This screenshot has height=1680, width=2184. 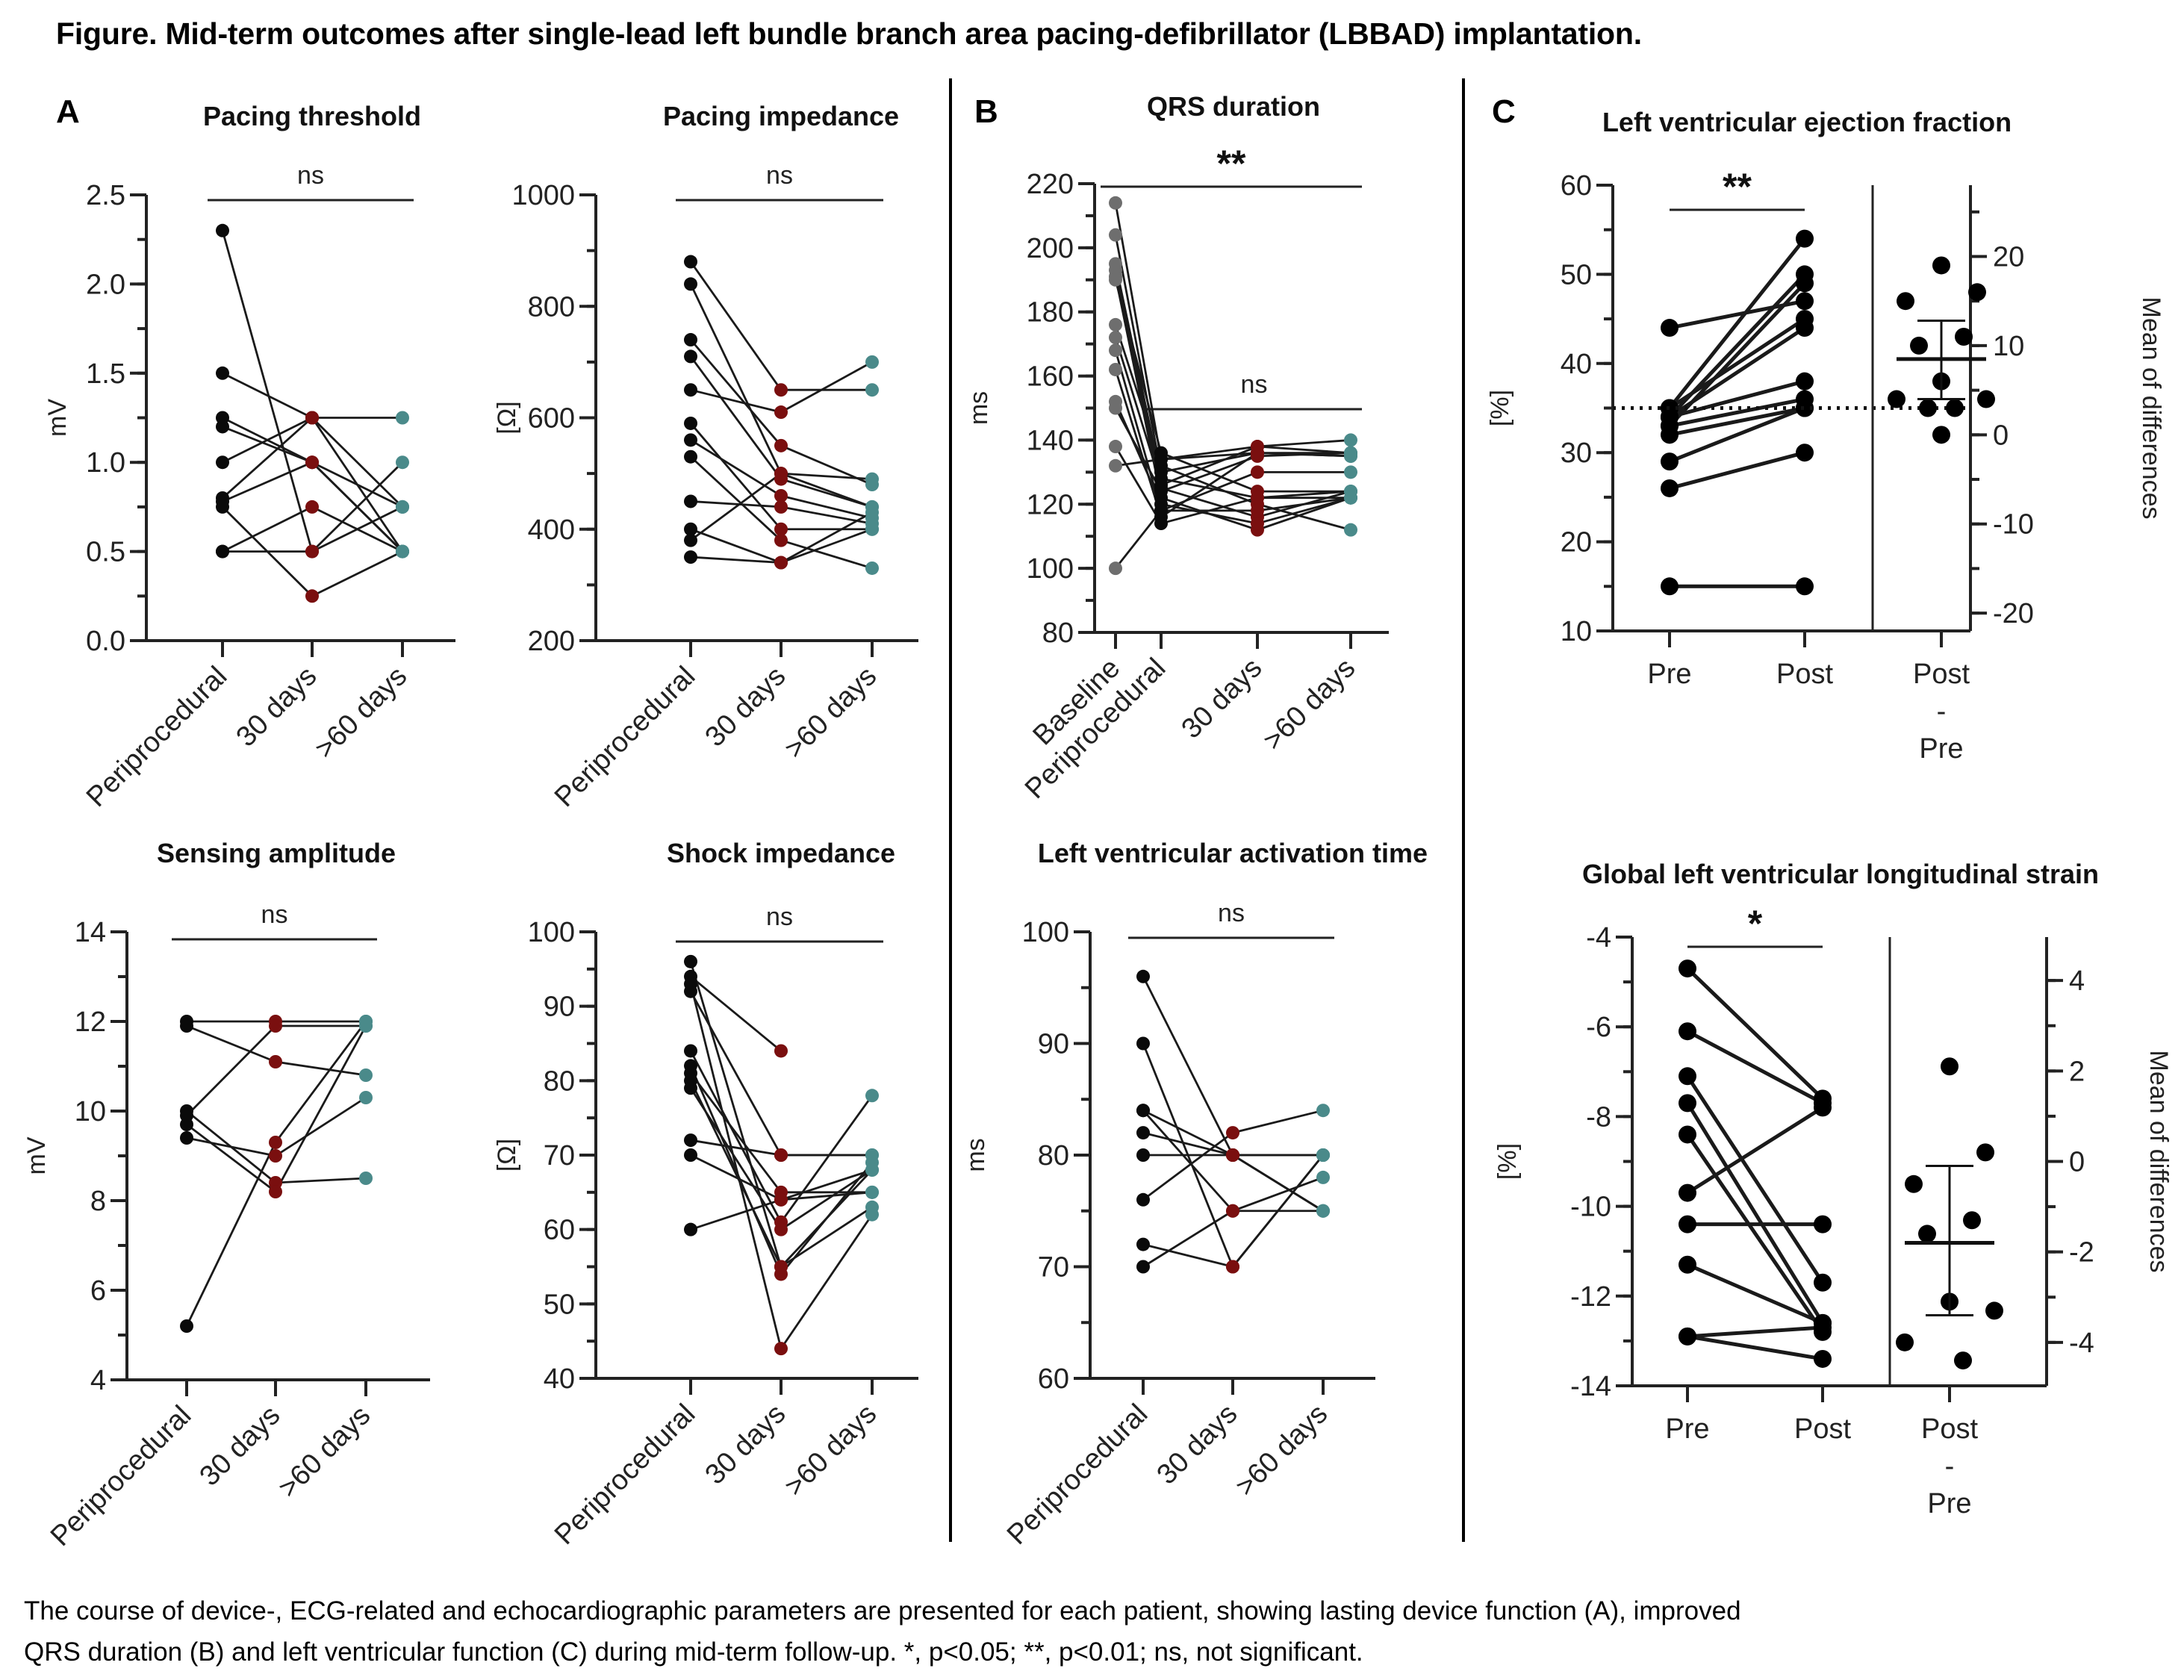 What do you see at coordinates (1050, 440) in the screenshot?
I see `y-tick-label: 140` at bounding box center [1050, 440].